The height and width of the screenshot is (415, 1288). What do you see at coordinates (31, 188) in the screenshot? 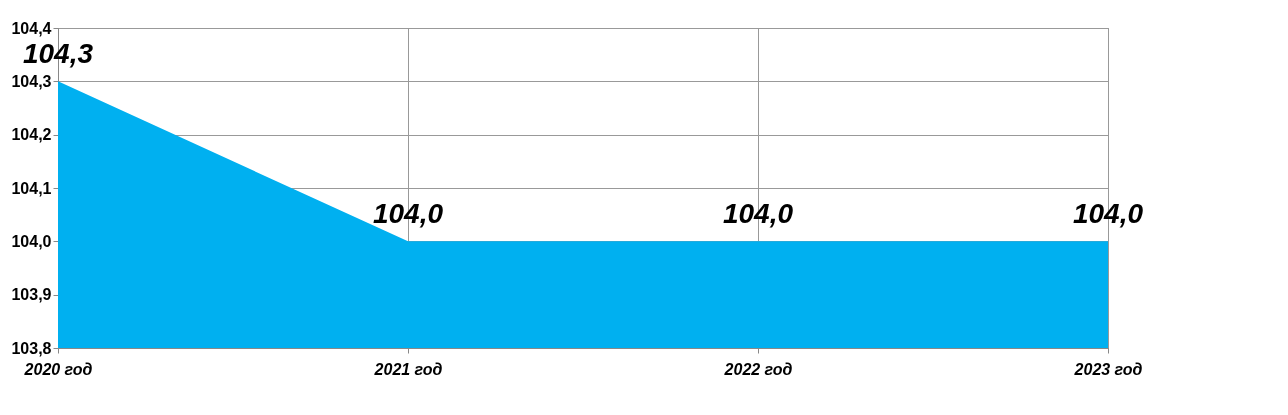
I see `y-tick-label: 104,1` at bounding box center [31, 188].